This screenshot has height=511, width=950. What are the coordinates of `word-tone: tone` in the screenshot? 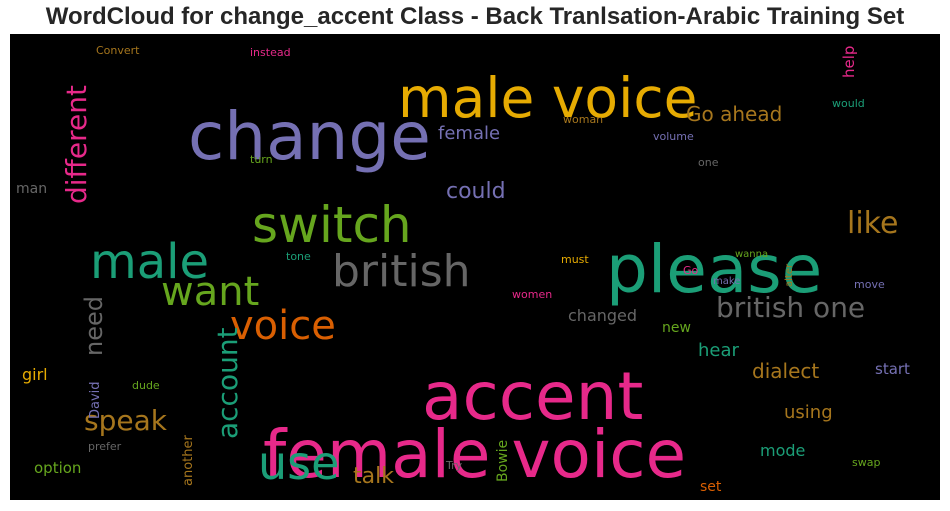 It's located at (298, 256).